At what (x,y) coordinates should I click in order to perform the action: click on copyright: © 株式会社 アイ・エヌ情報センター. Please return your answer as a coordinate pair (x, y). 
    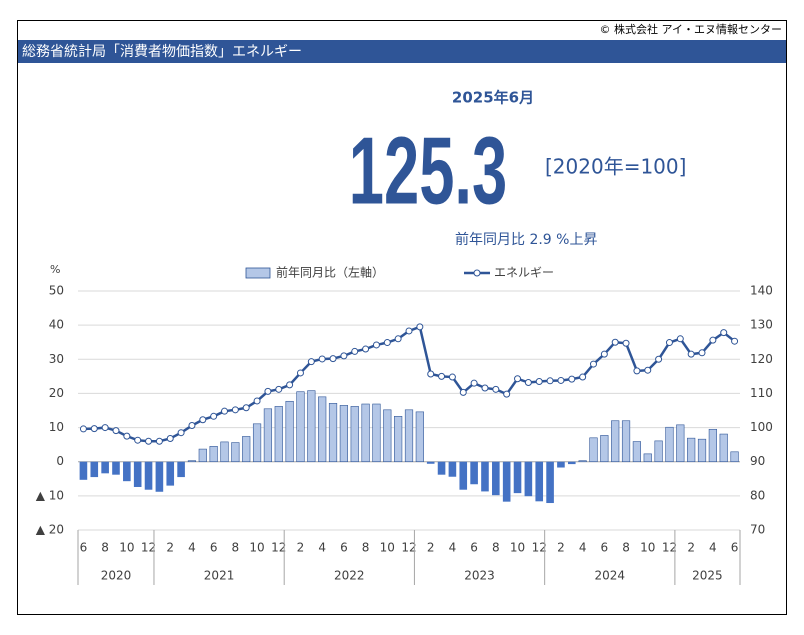
    Looking at the image, I should click on (691, 29).